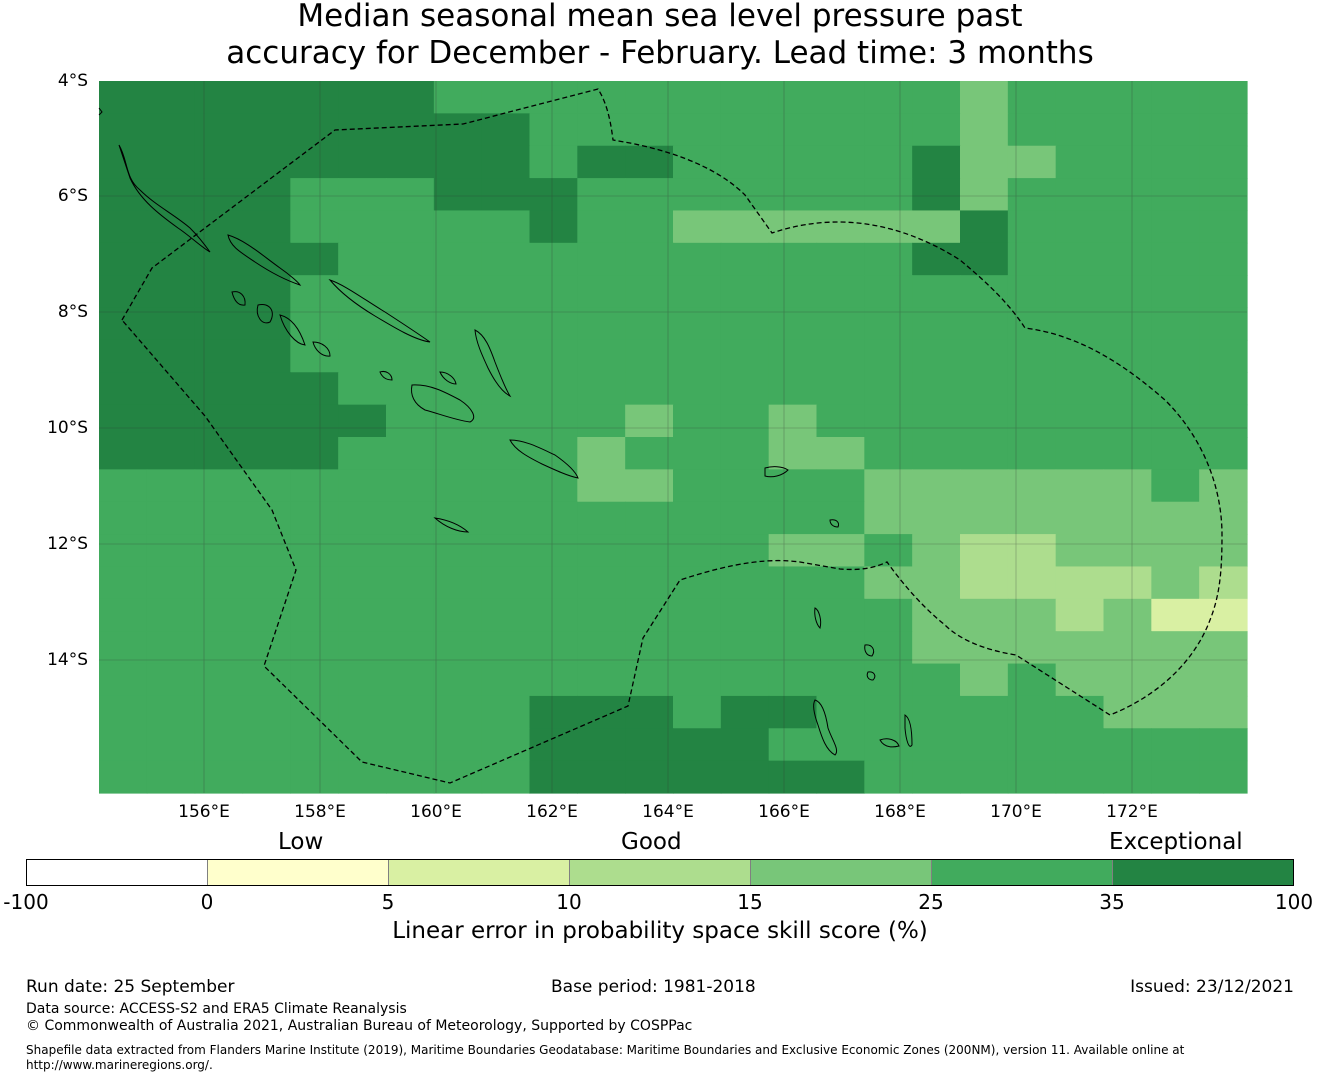 This screenshot has height=1080, width=1320. What do you see at coordinates (130, 987) in the screenshot?
I see `run-date: Run date: 25 September` at bounding box center [130, 987].